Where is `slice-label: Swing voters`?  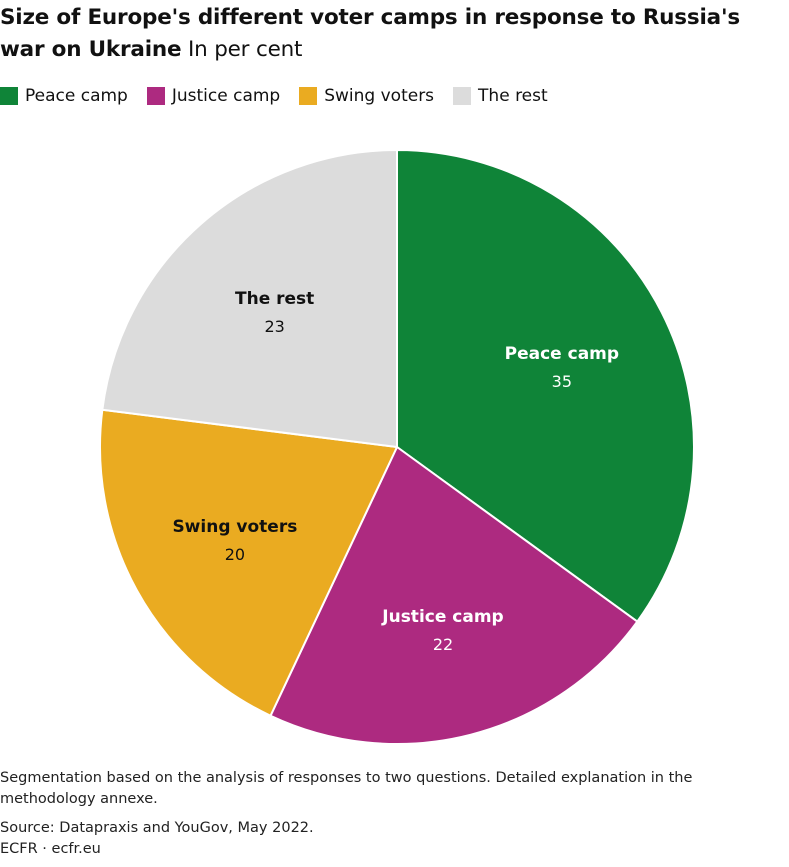
slice-label: Swing voters is located at coordinates (234, 527).